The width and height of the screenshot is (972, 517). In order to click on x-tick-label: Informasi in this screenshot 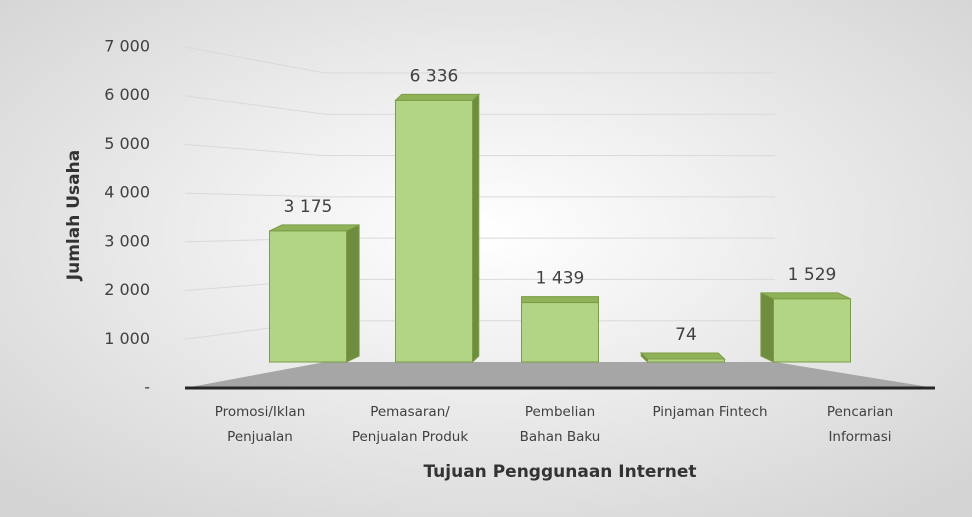, I will do `click(859, 437)`.